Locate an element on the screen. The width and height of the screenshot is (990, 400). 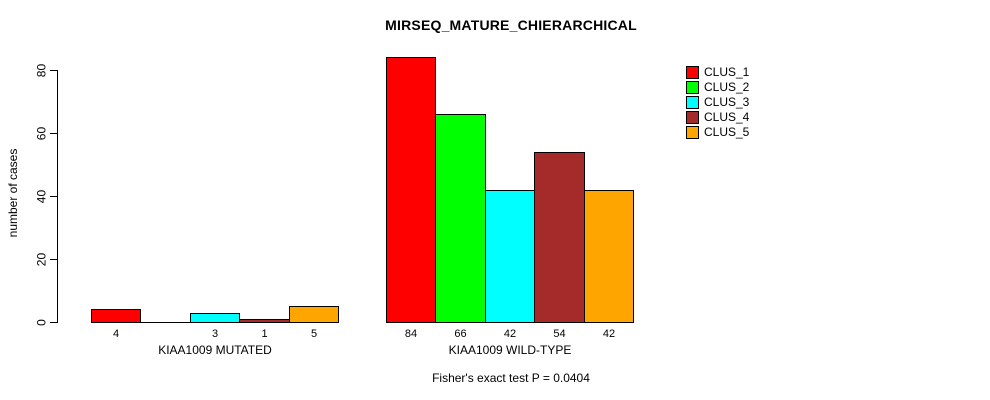
group-label: KIAA1009 MUTATED is located at coordinates (215, 350).